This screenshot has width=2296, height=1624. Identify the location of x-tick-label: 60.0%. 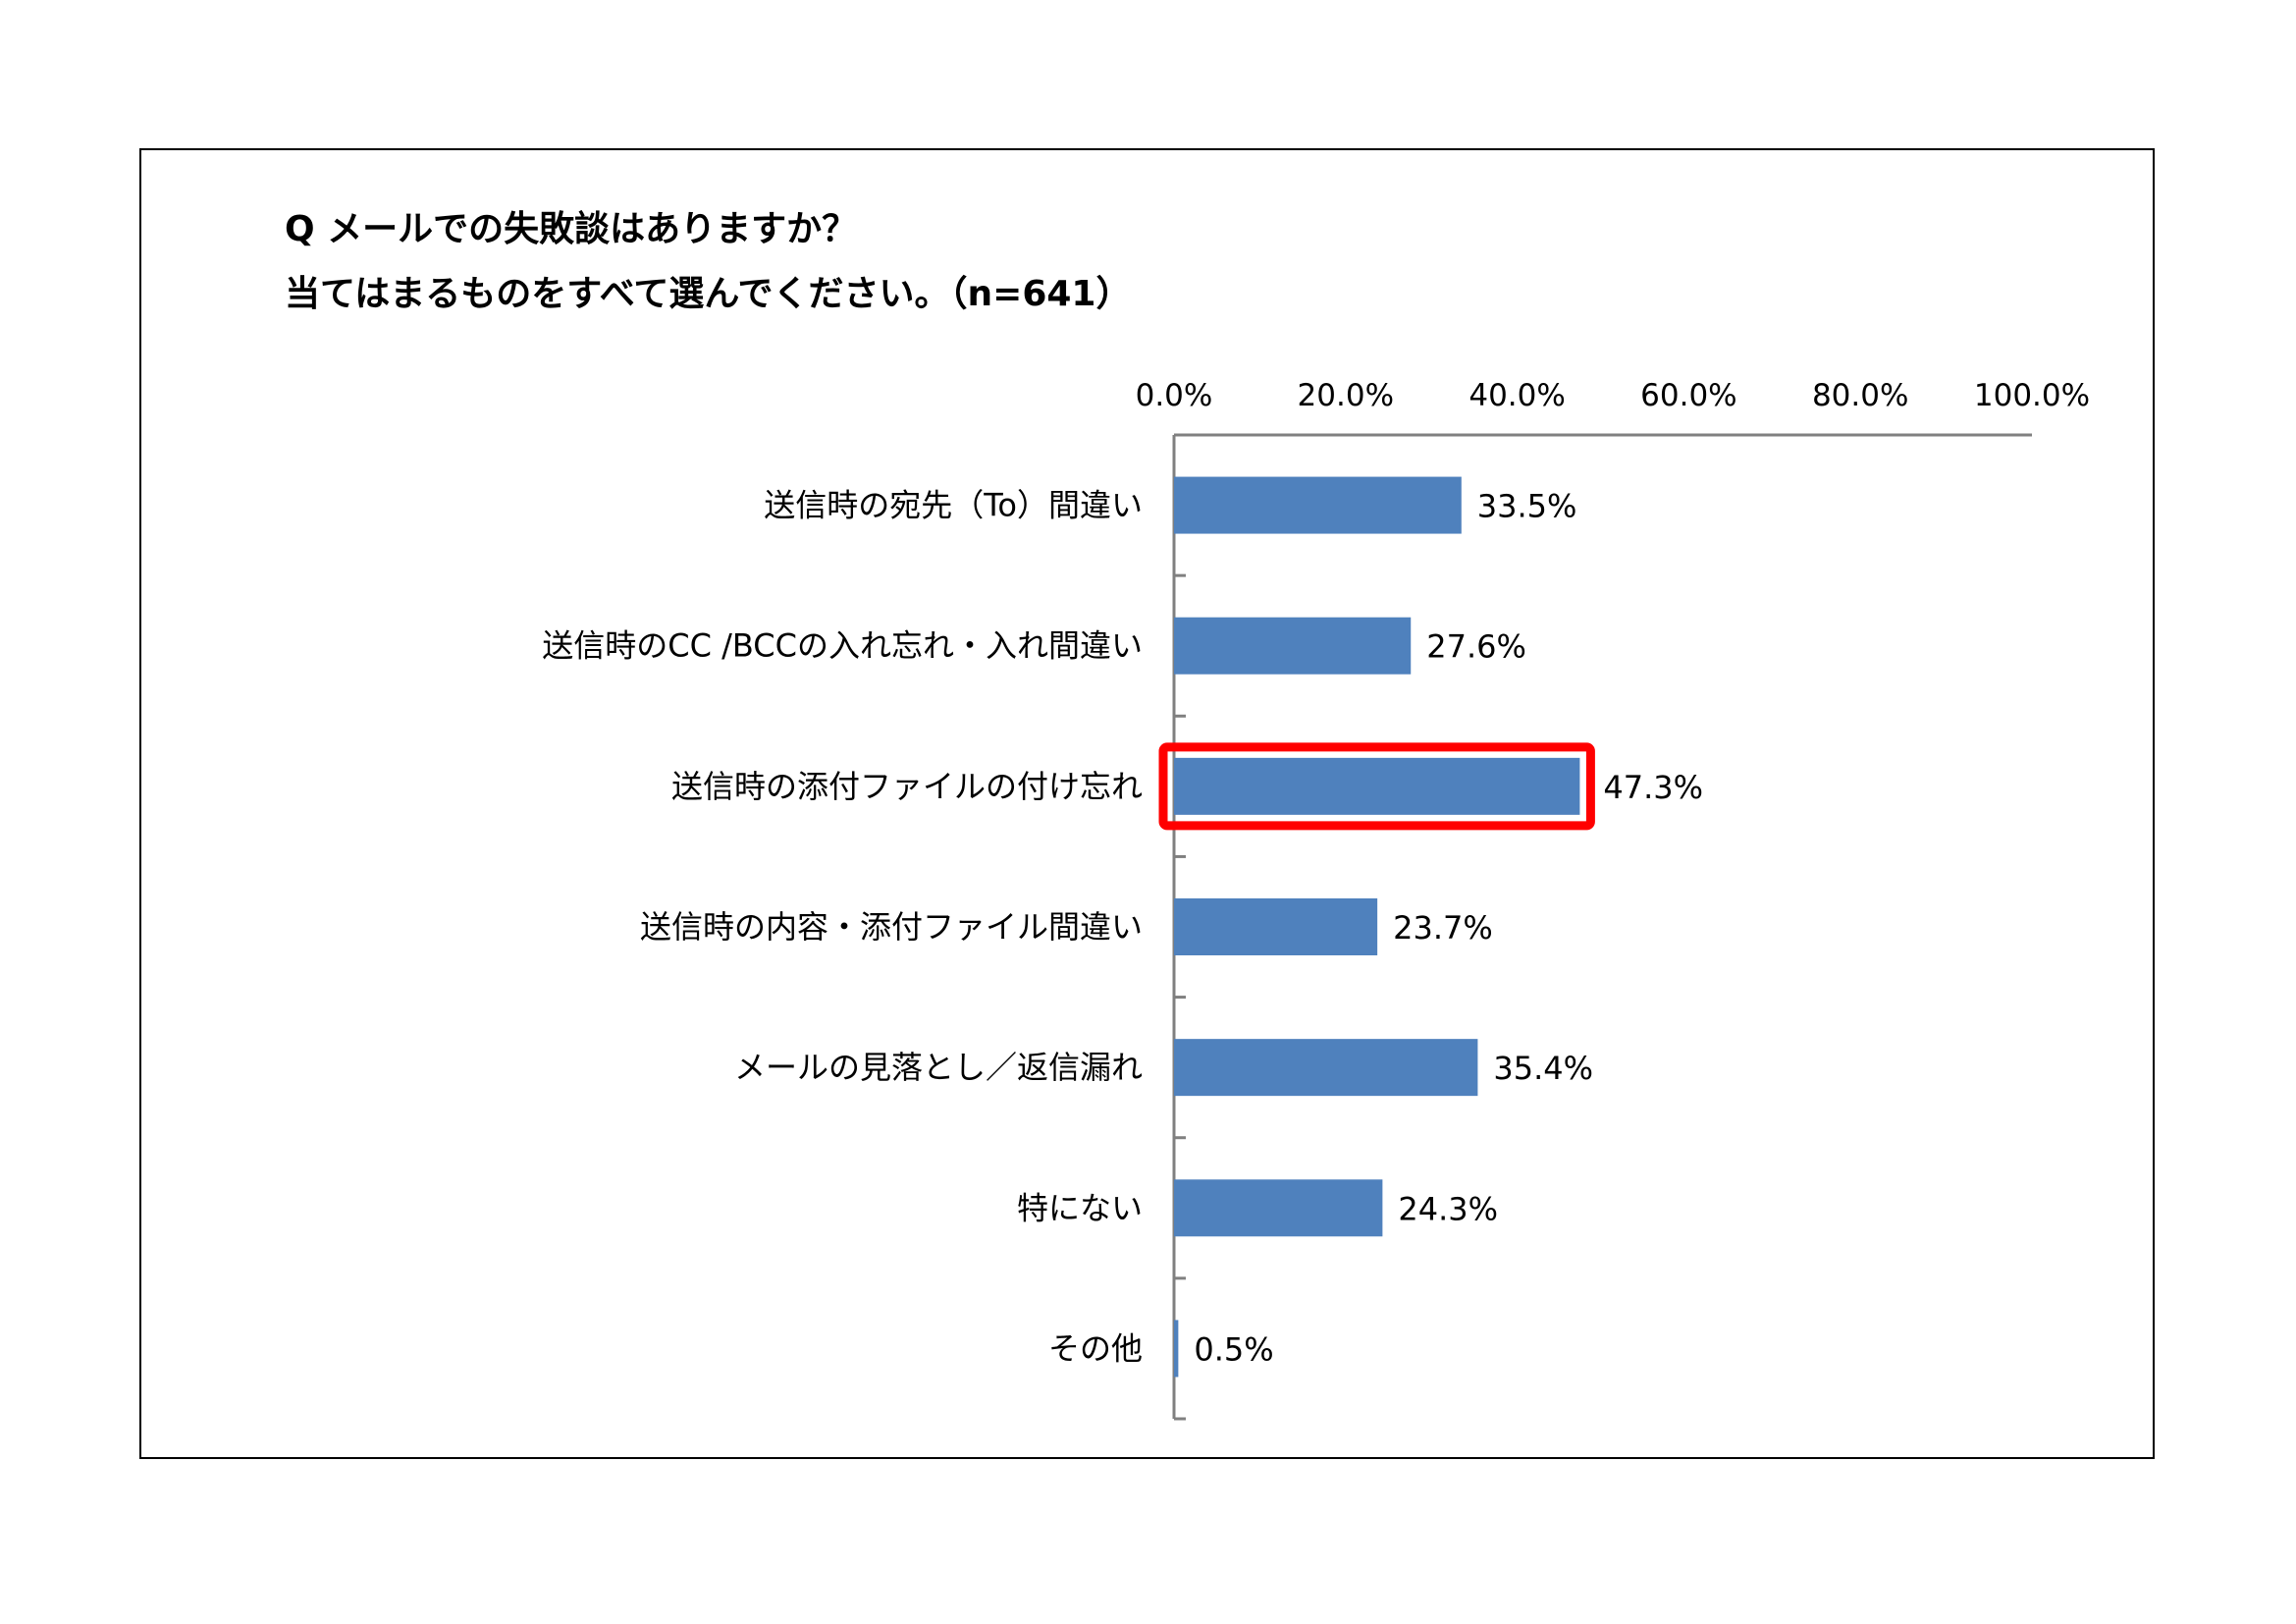
(1688, 395).